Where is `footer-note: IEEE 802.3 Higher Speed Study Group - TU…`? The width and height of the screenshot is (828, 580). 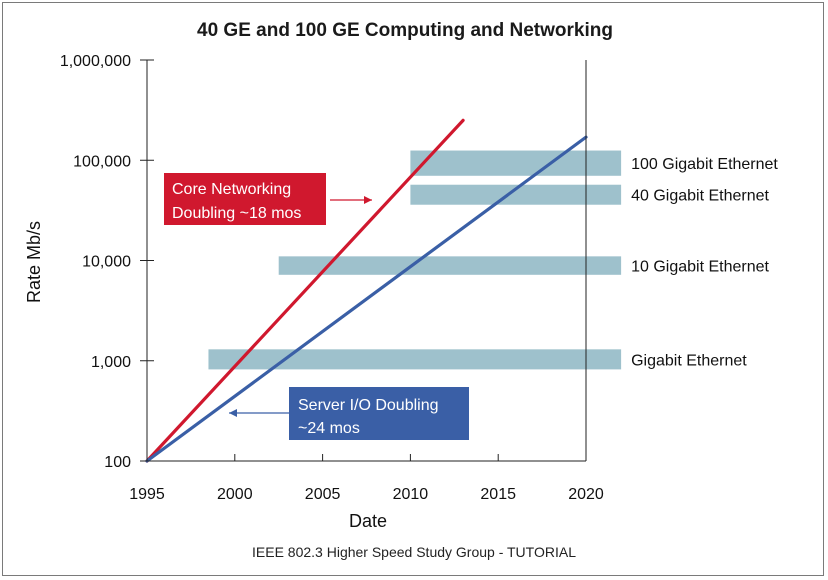 footer-note: IEEE 802.3 Higher Speed Study Group - TU… is located at coordinates (414, 552).